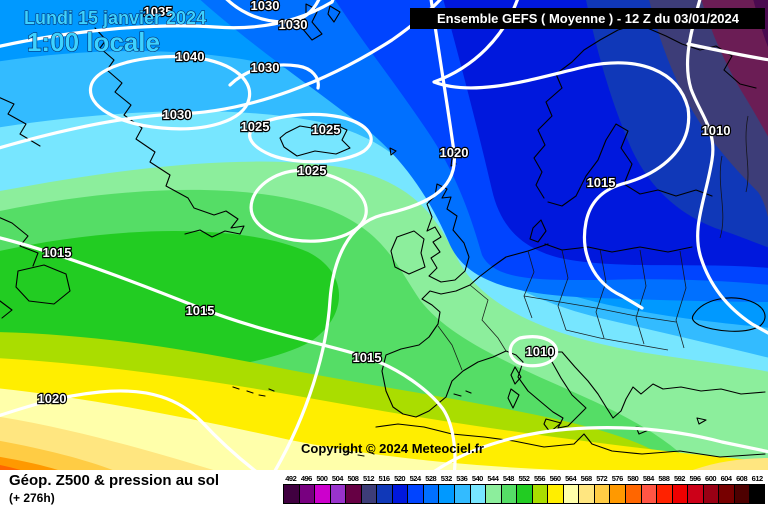  What do you see at coordinates (727, 52) in the screenshot?
I see `isobar-1010-topright` at bounding box center [727, 52].